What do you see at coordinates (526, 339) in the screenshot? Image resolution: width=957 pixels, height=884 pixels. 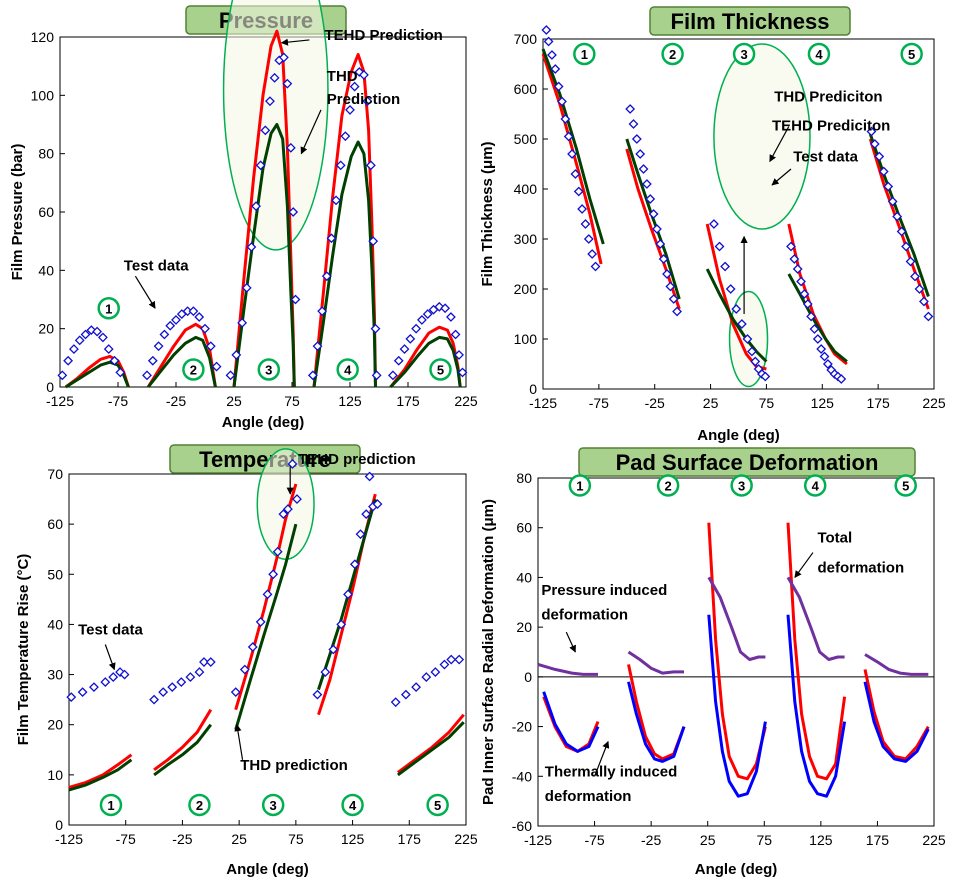 I see `y-tick-label: 100` at bounding box center [526, 339].